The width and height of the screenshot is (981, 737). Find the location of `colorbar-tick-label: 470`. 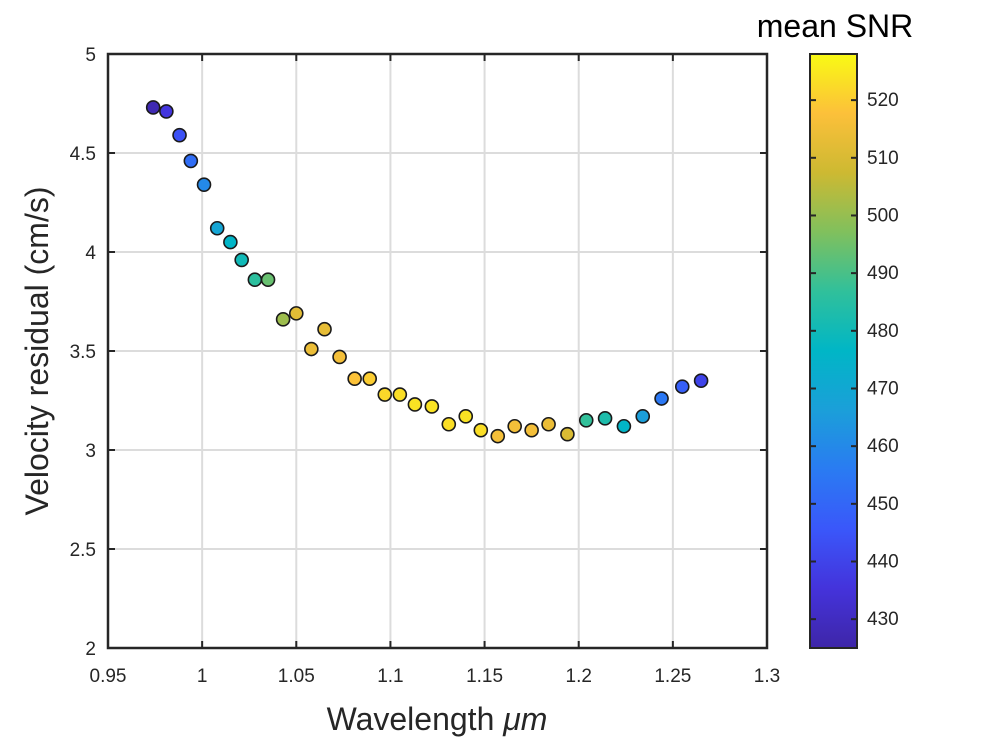

colorbar-tick-label: 470 is located at coordinates (883, 388).